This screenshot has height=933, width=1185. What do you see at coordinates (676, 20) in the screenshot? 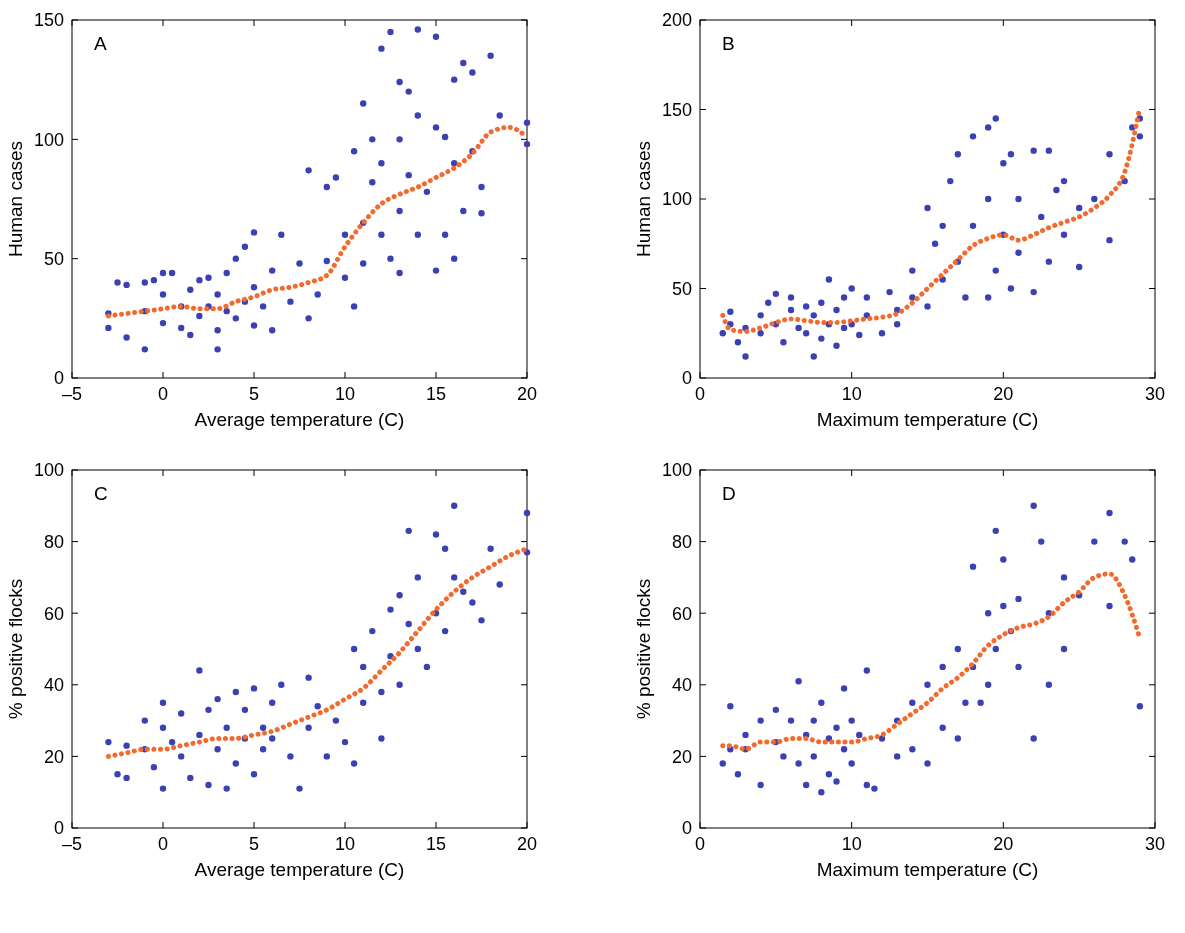
I see `y-tick-label: 200` at bounding box center [676, 20].